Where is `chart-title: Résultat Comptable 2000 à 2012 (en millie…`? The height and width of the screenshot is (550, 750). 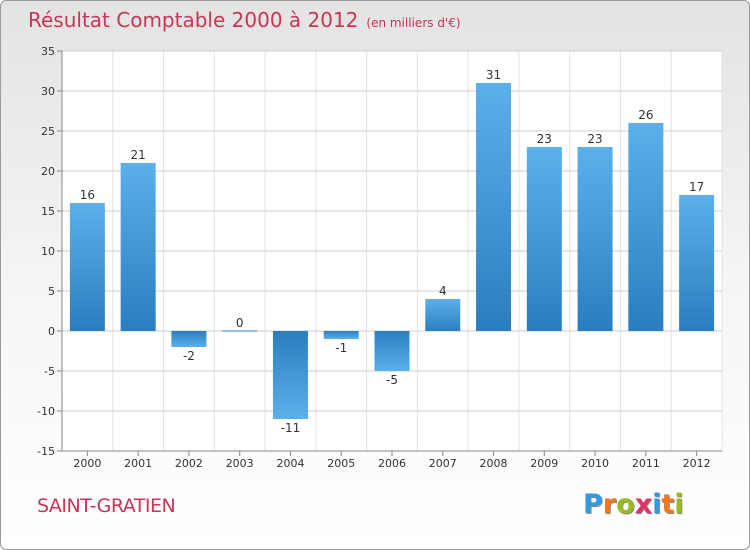 chart-title: Résultat Comptable 2000 à 2012 (en millie… is located at coordinates (244, 20).